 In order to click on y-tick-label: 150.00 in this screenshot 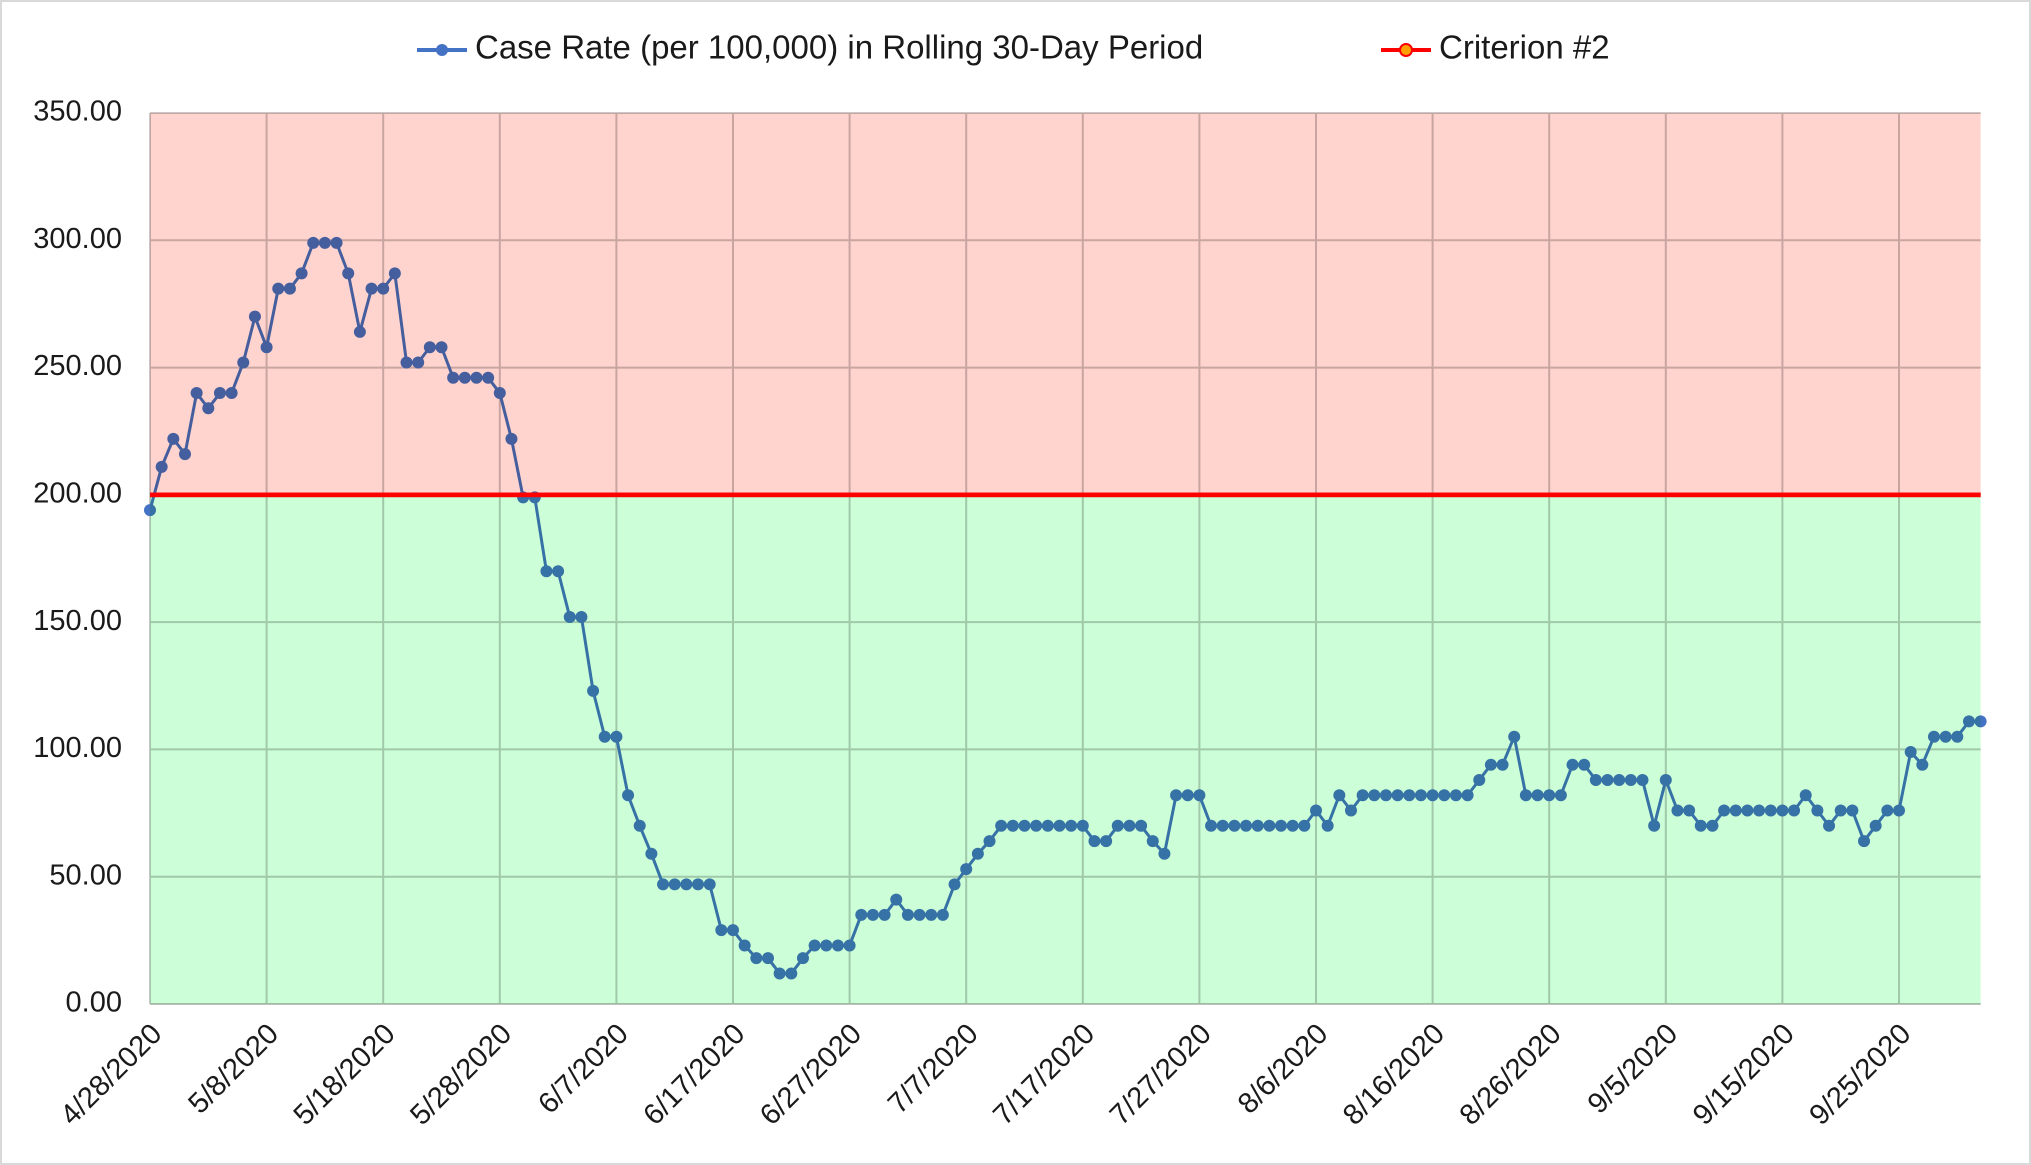, I will do `click(77, 621)`.